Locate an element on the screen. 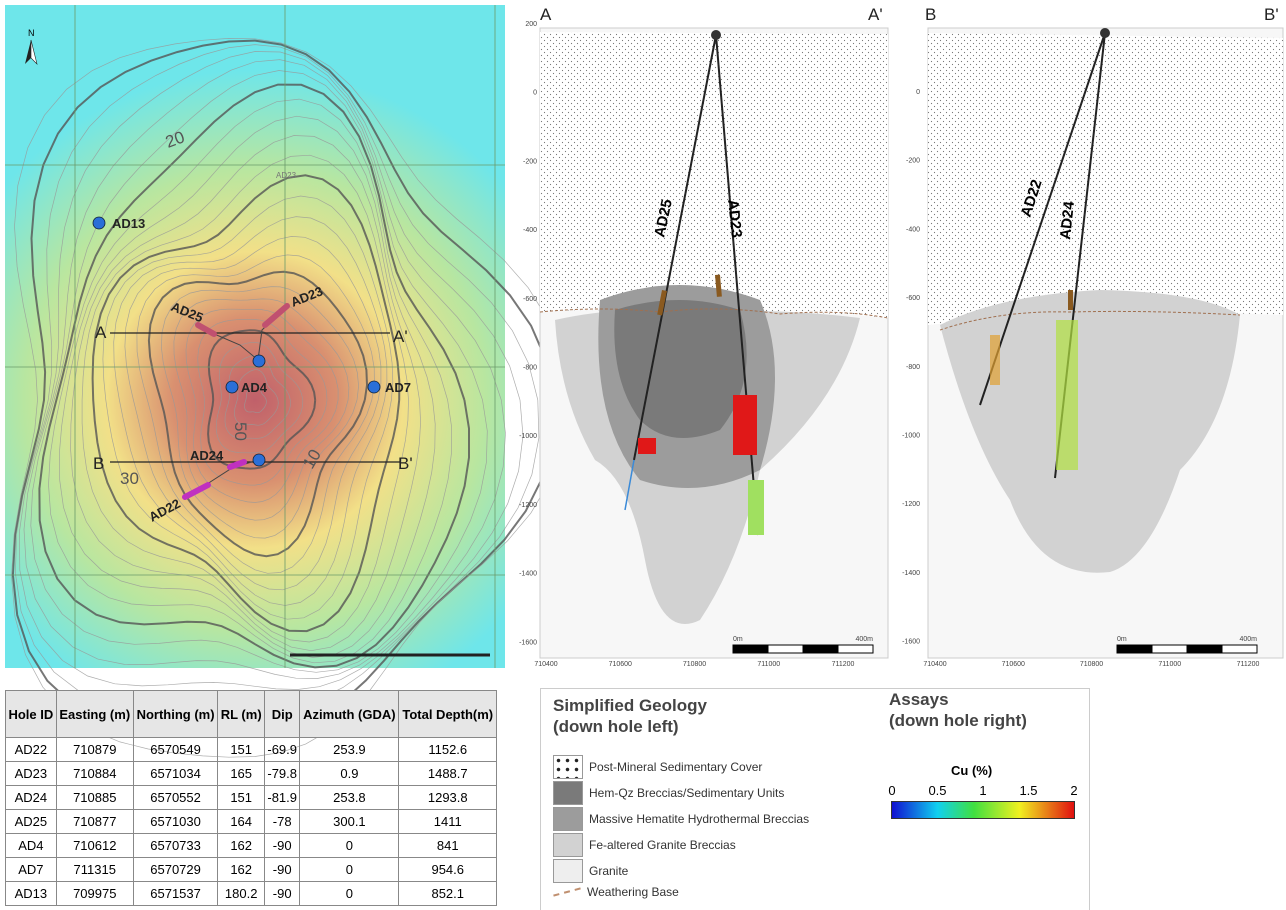 Image resolution: width=1286 pixels, height=910 pixels. colorbar-tick: 0 is located at coordinates (892, 790).